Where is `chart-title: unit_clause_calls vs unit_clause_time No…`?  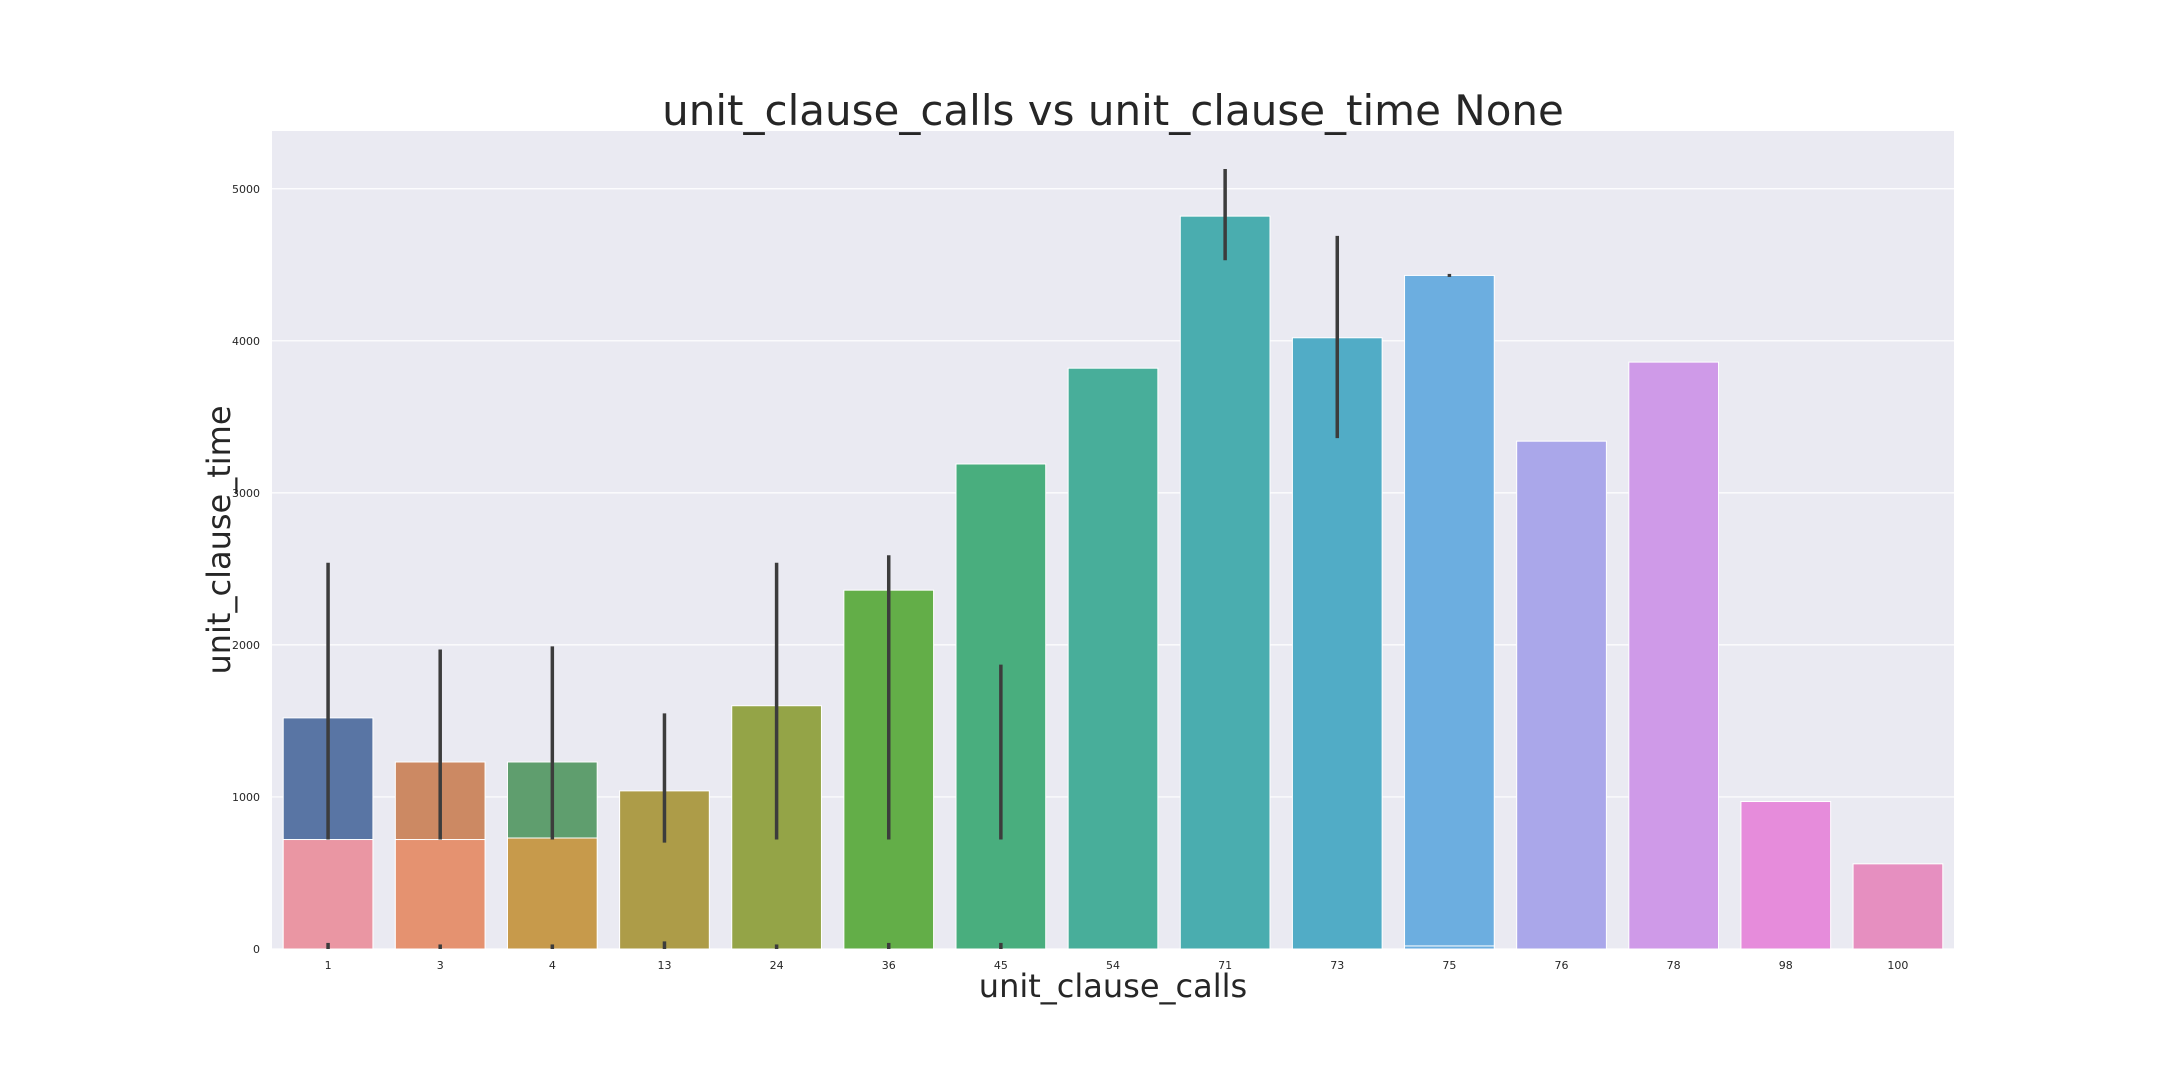 chart-title: unit_clause_calls vs unit_clause_time No… is located at coordinates (1113, 110).